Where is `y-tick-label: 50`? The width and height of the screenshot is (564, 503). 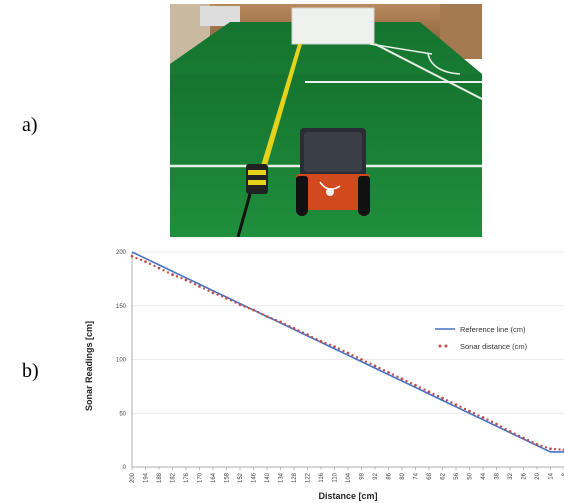
y-tick-label: 50 is located at coordinates (122, 414).